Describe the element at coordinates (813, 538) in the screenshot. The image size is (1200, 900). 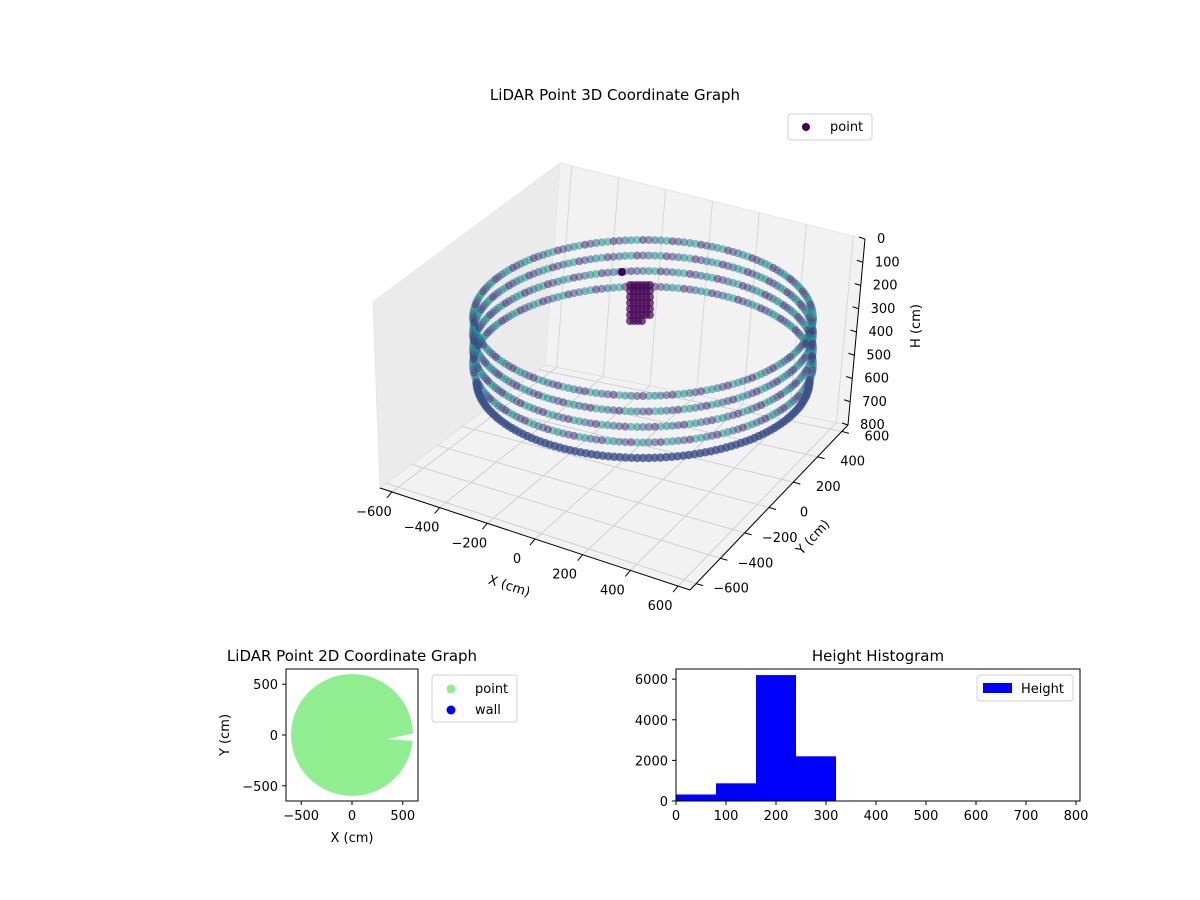
I see `y-axis-label-3d: Y (cm)` at that location.